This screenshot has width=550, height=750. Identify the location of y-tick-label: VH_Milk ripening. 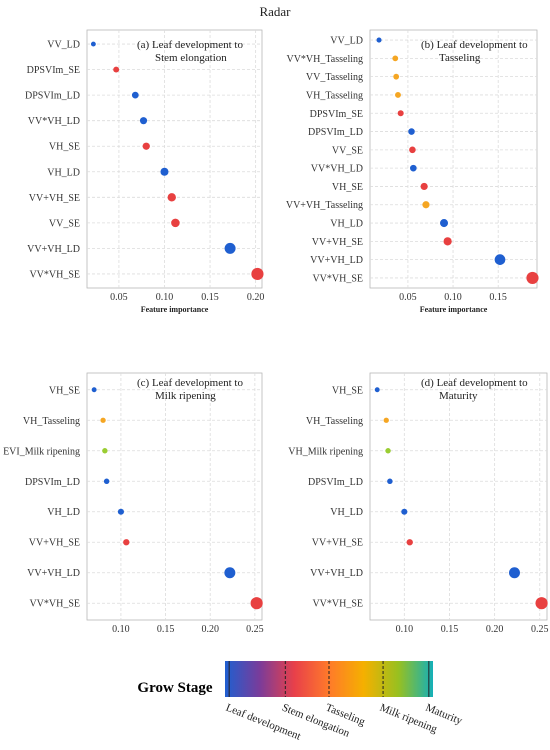
(325, 451).